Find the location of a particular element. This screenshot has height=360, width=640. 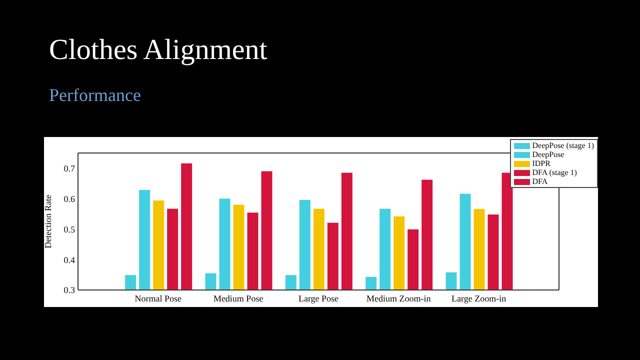

legend-label: DFA (stage 1) is located at coordinates (554, 172).